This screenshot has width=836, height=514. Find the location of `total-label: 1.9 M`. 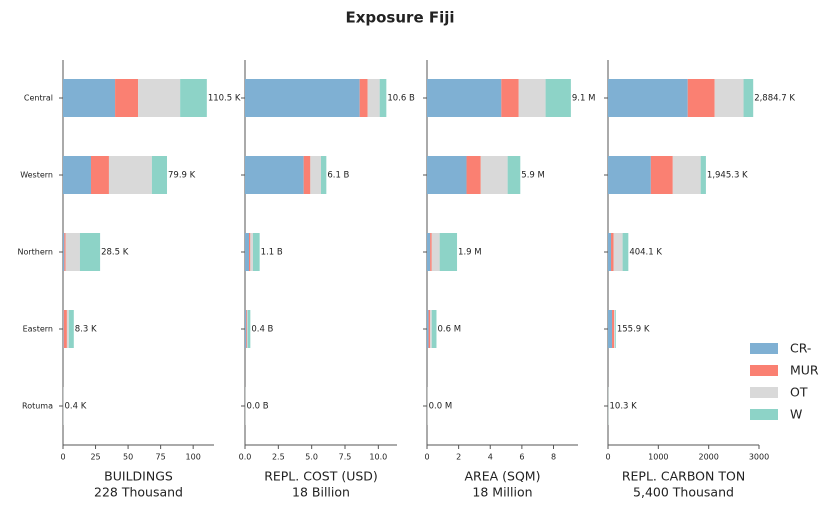

total-label: 1.9 M is located at coordinates (470, 253).